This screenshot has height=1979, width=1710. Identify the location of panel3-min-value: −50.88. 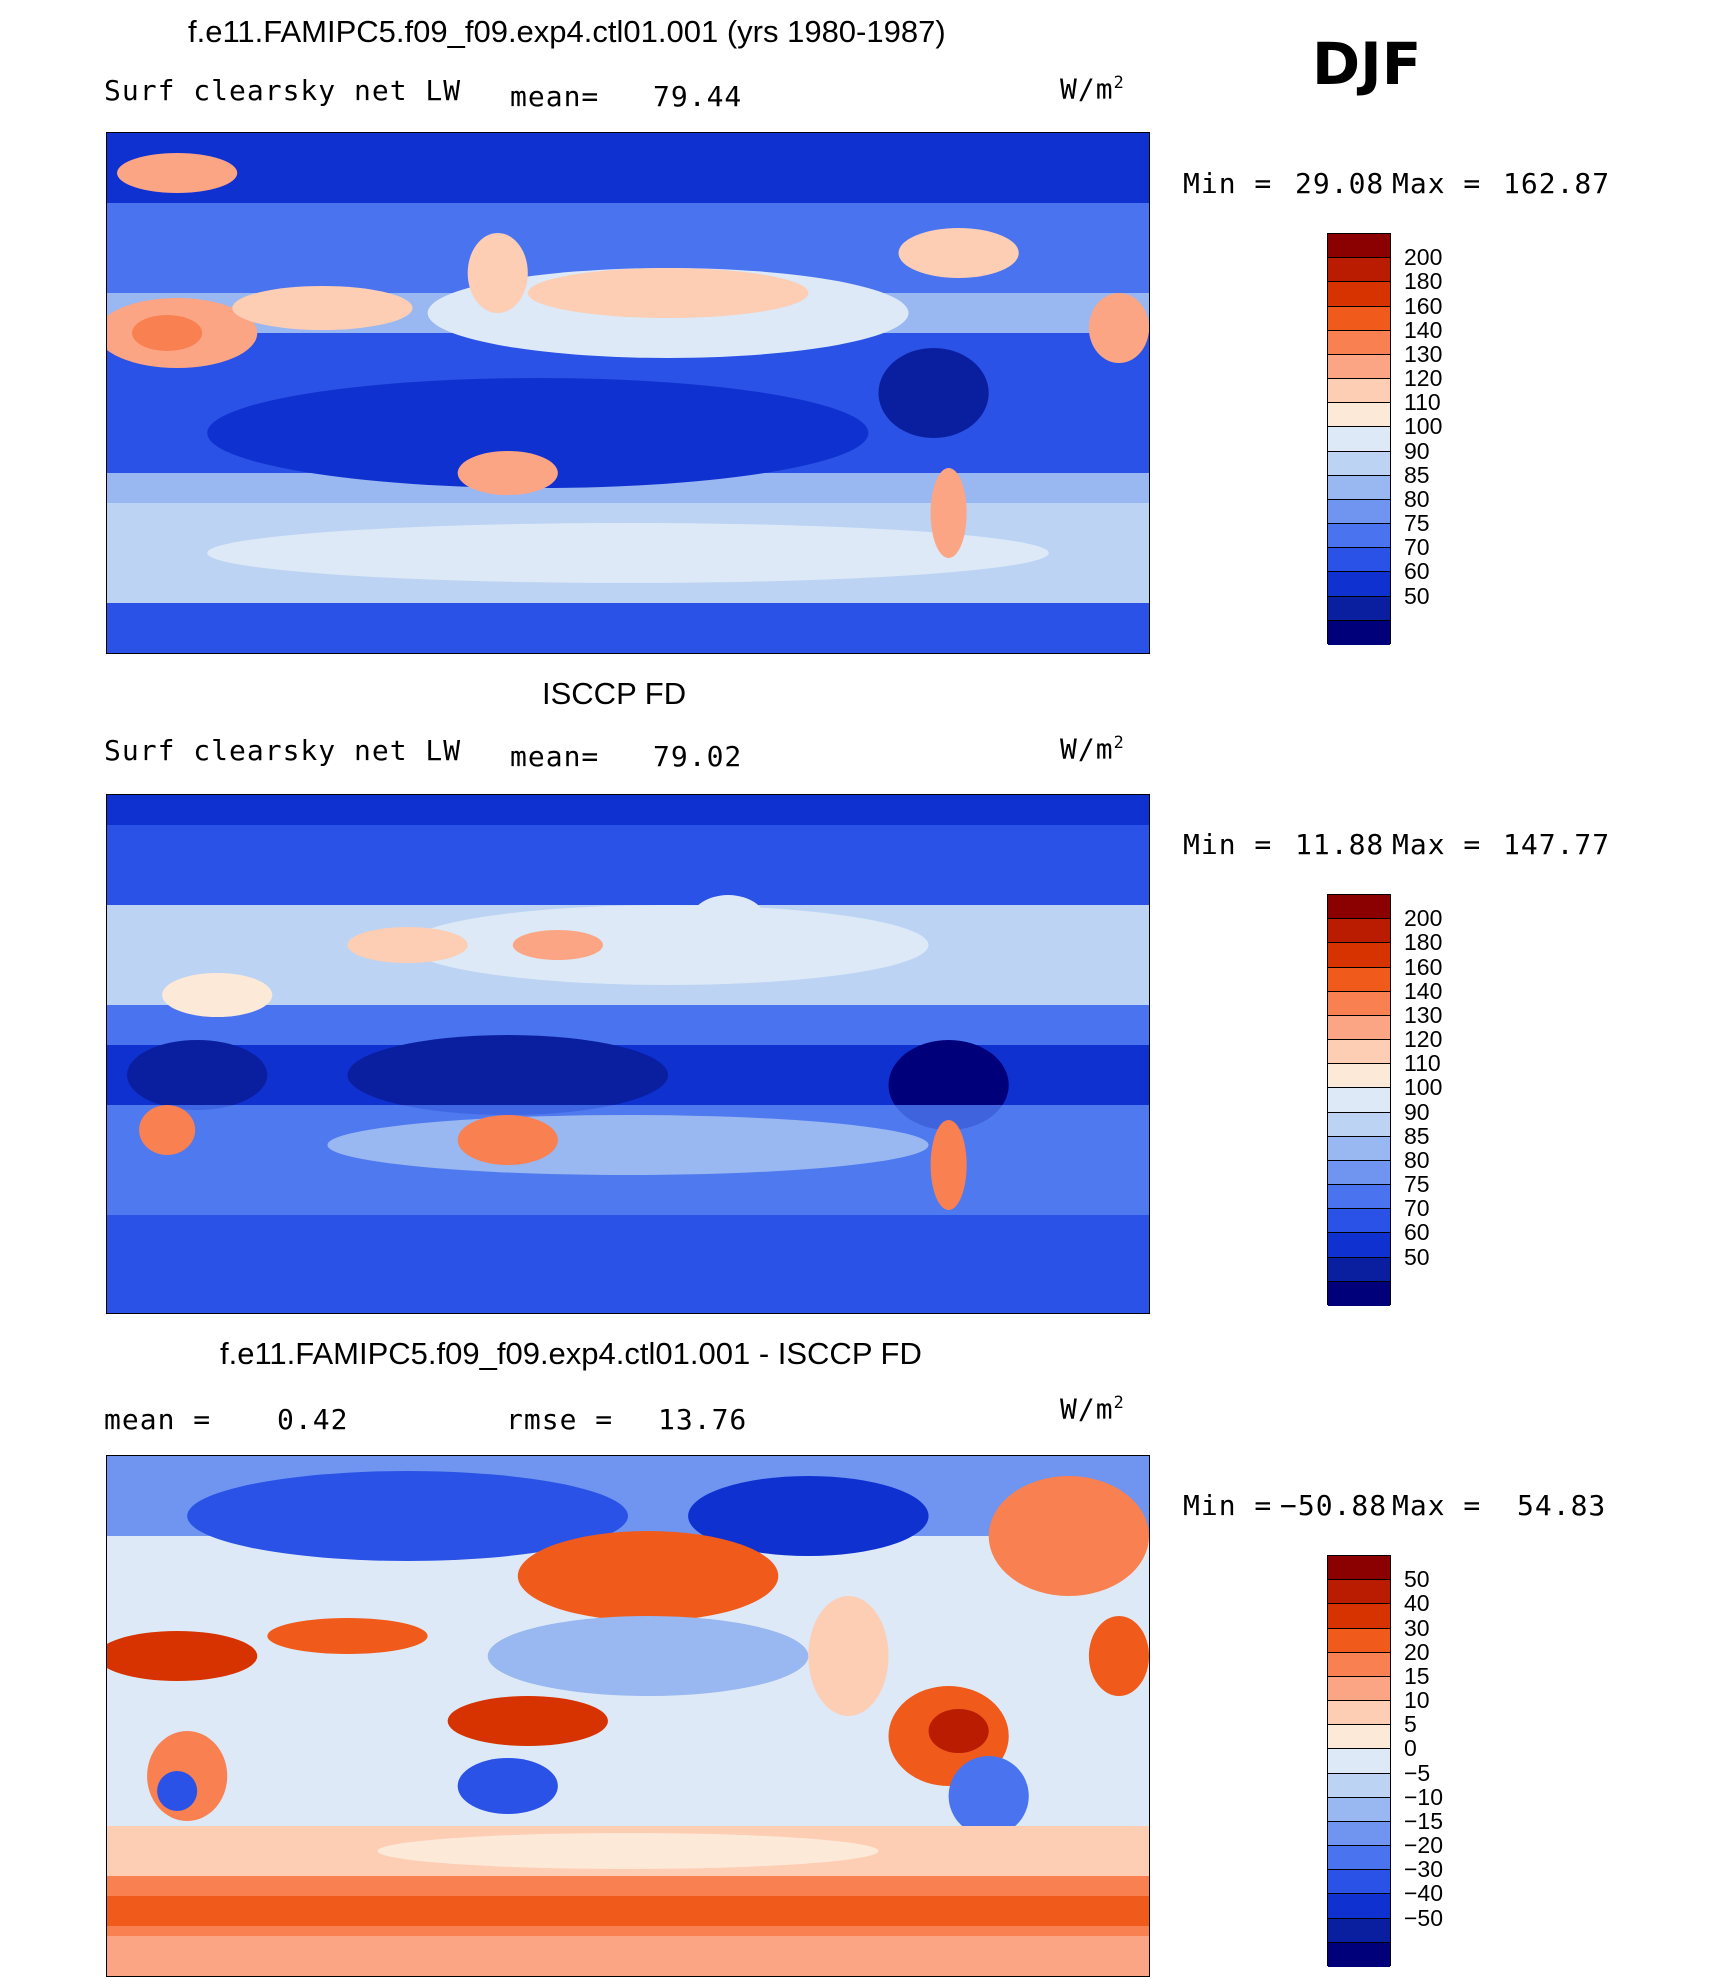
(1334, 1505).